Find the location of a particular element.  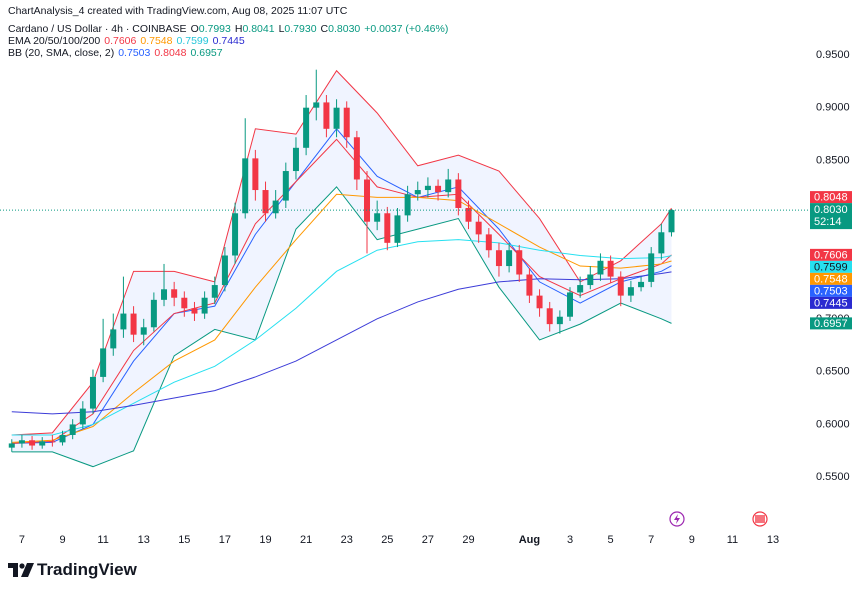

x-tick-label: 15 is located at coordinates (184, 540).